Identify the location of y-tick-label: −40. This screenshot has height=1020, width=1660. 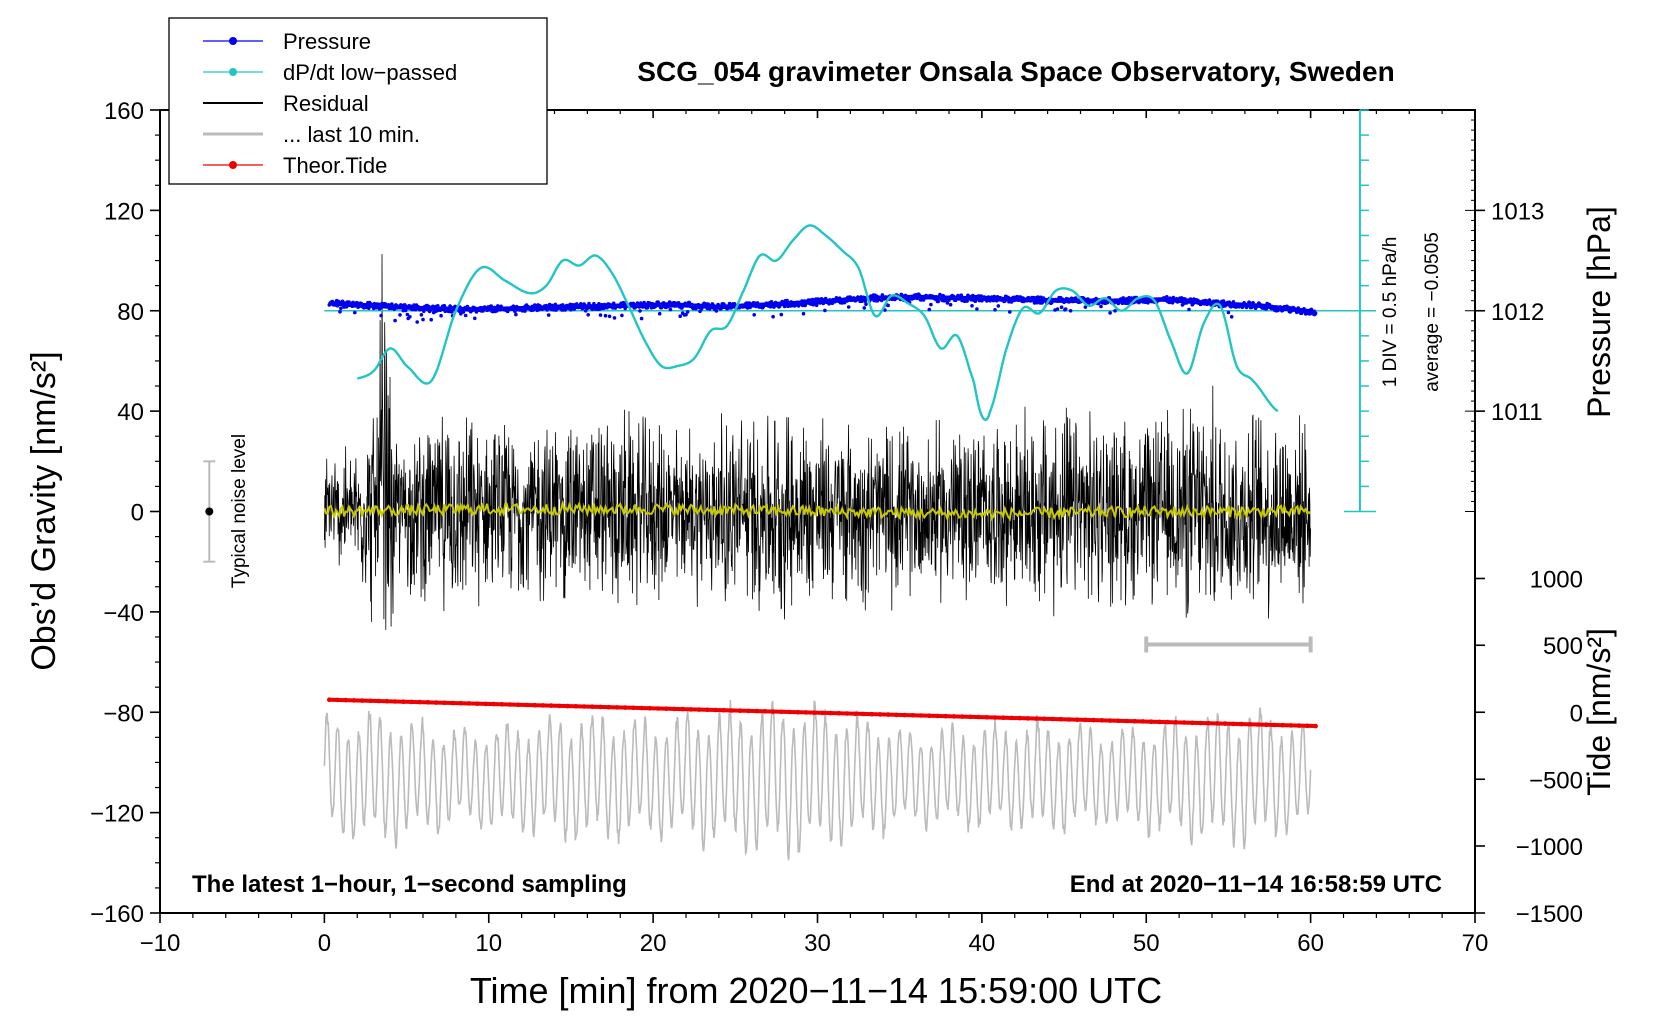
(123, 613).